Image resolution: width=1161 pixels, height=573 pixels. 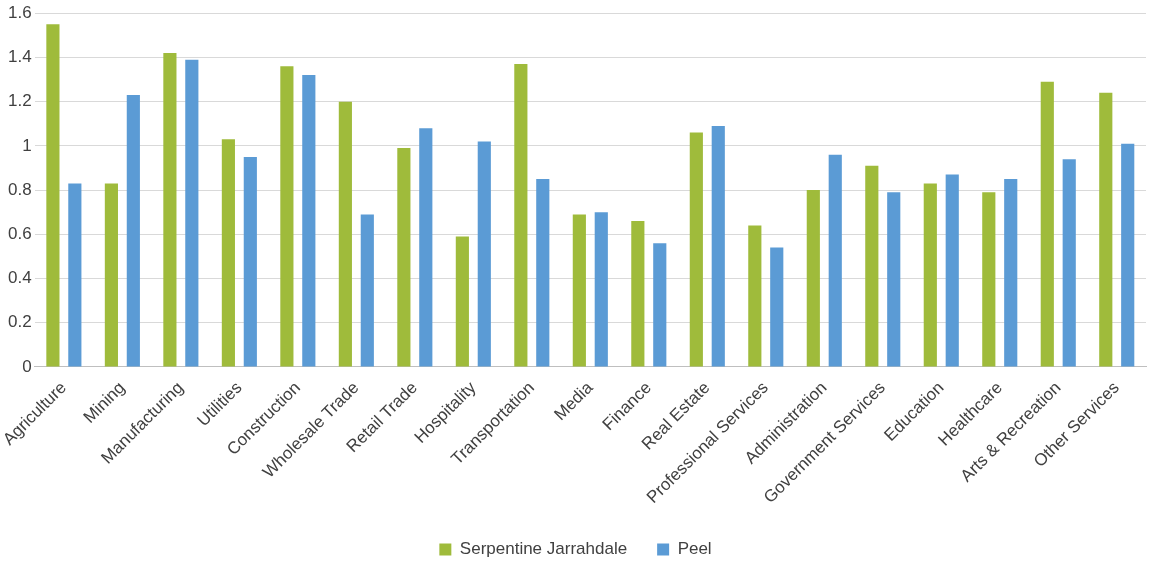 What do you see at coordinates (694, 549) in the screenshot?
I see `legend-label: Peel` at bounding box center [694, 549].